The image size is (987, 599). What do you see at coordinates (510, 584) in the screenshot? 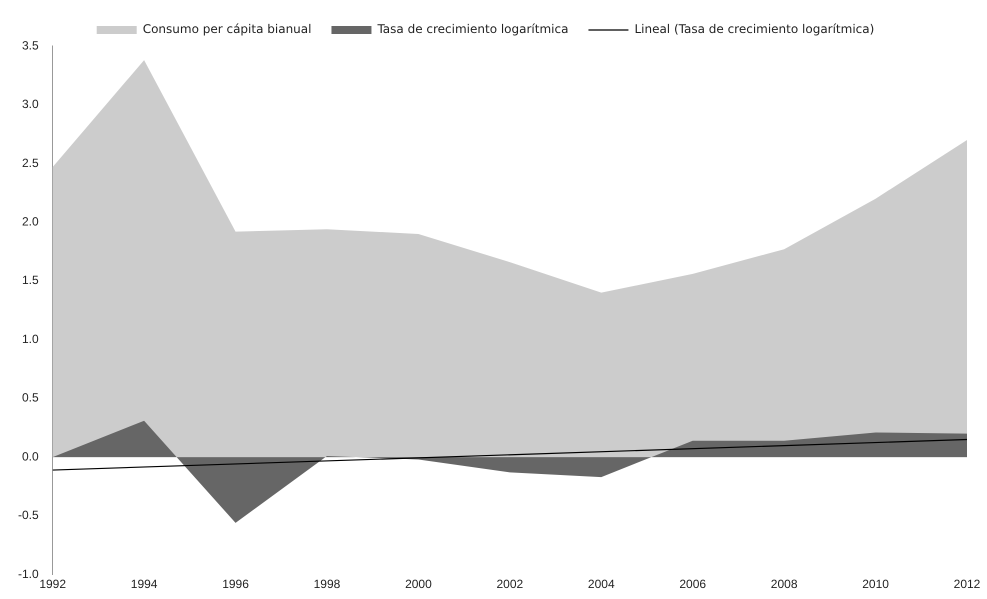
I see `x-tick-label: 2002` at bounding box center [510, 584].